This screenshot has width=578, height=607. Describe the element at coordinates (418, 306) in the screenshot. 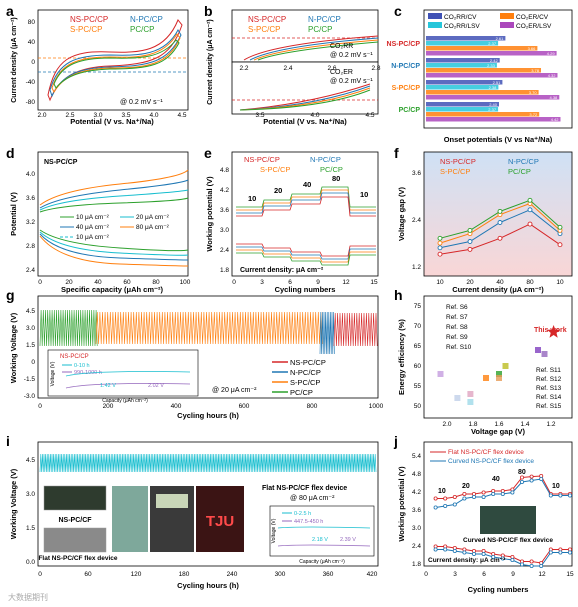

I see `y-tick: 75` at that location.